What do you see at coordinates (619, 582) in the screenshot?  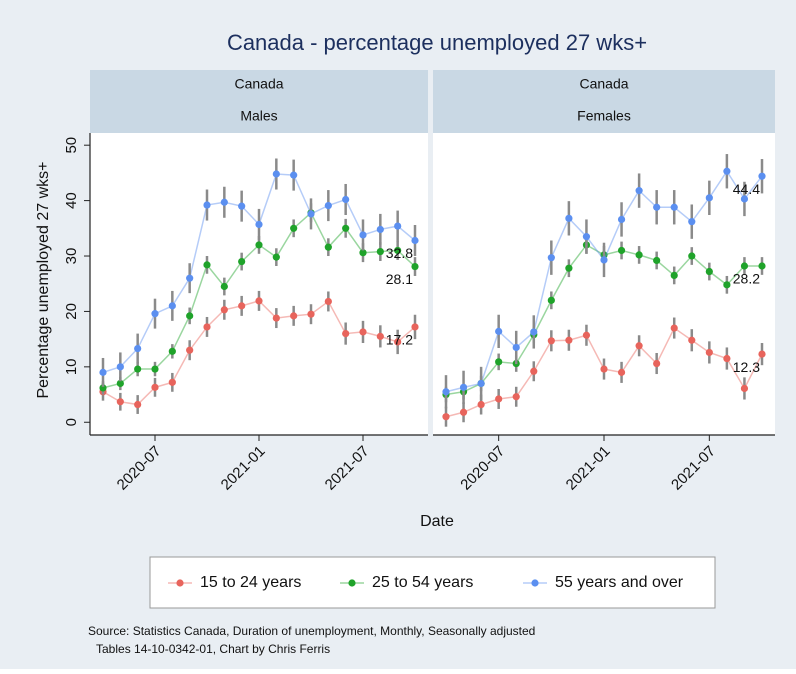 I see `legend-label: 55 years and over` at bounding box center [619, 582].